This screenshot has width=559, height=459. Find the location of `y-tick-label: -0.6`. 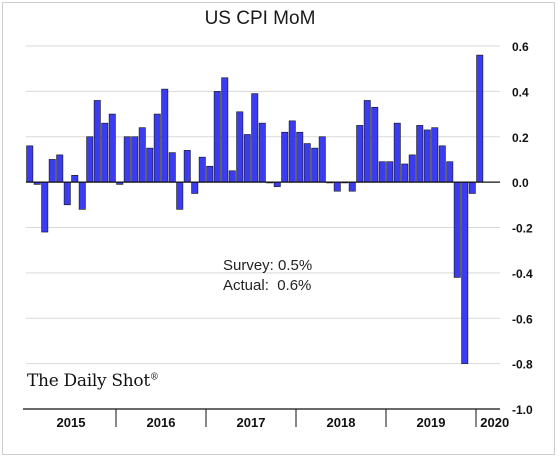

y-tick-label: -0.6 is located at coordinates (522, 319).